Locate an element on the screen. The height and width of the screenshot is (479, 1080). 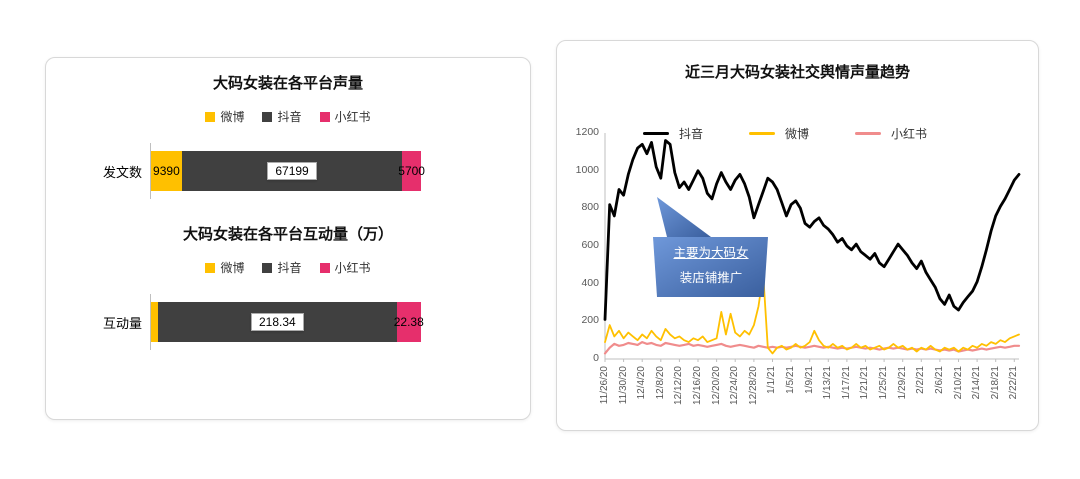
stacked-bar: 218.34 22.38 is located at coordinates (287, 322).